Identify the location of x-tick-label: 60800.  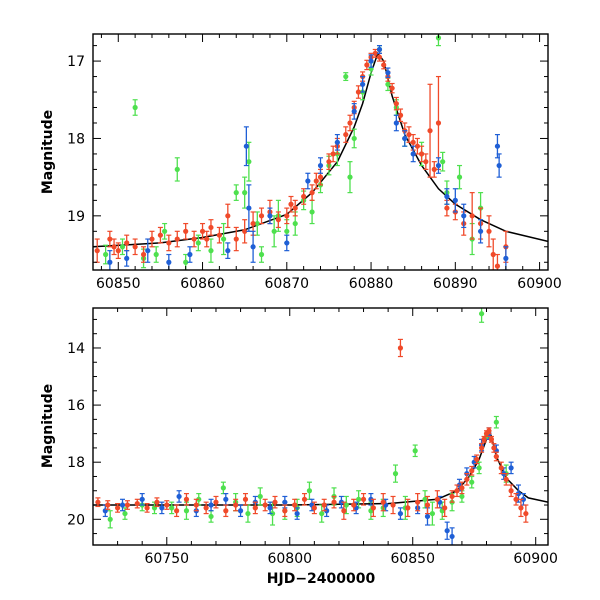
(289, 559).